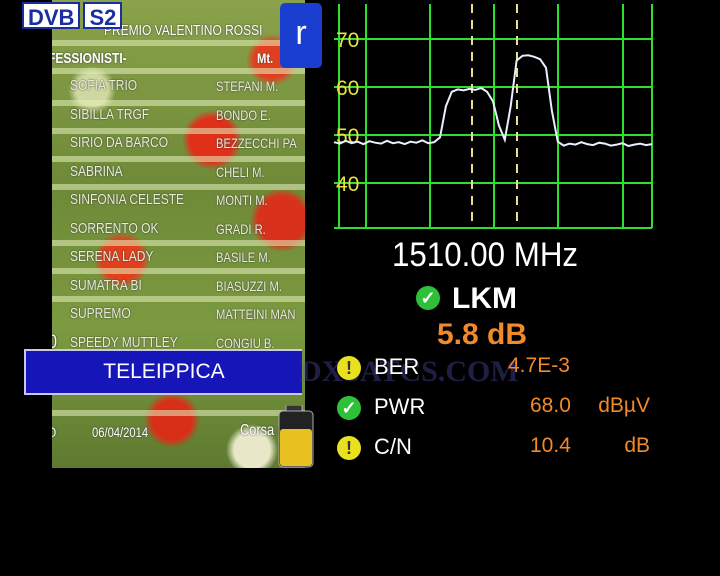 The width and height of the screenshot is (720, 576). What do you see at coordinates (482, 334) in the screenshot?
I see `mer-value: 5.8 dB` at bounding box center [482, 334].